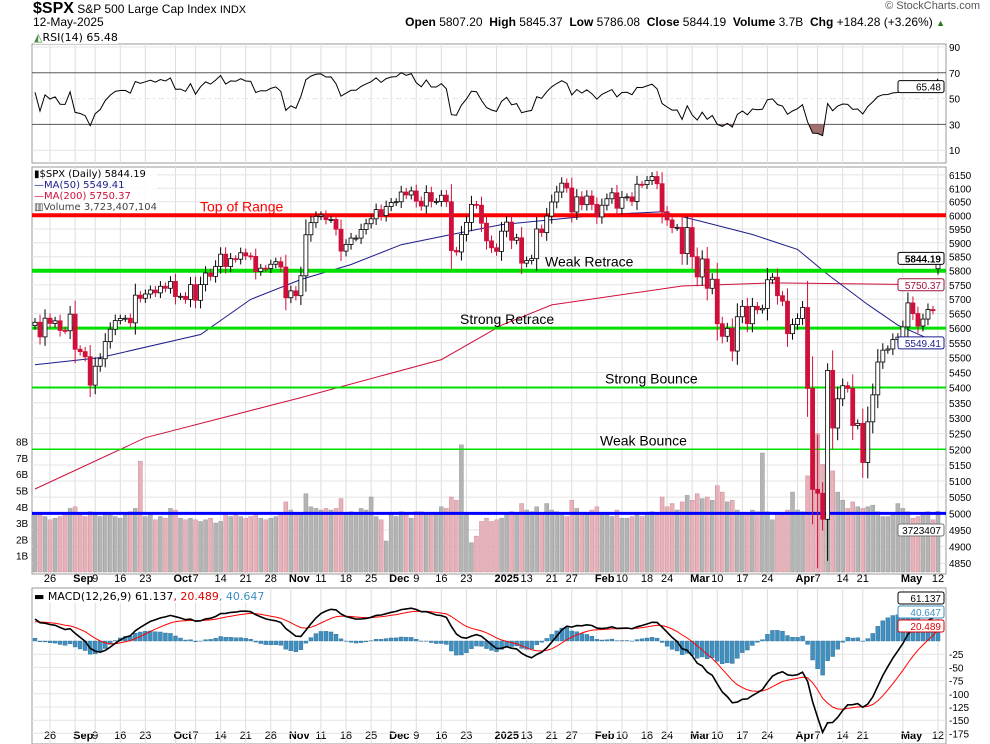 The image size is (990, 744). What do you see at coordinates (818, 736) in the screenshot?
I see `x-axis-label: 7` at bounding box center [818, 736].